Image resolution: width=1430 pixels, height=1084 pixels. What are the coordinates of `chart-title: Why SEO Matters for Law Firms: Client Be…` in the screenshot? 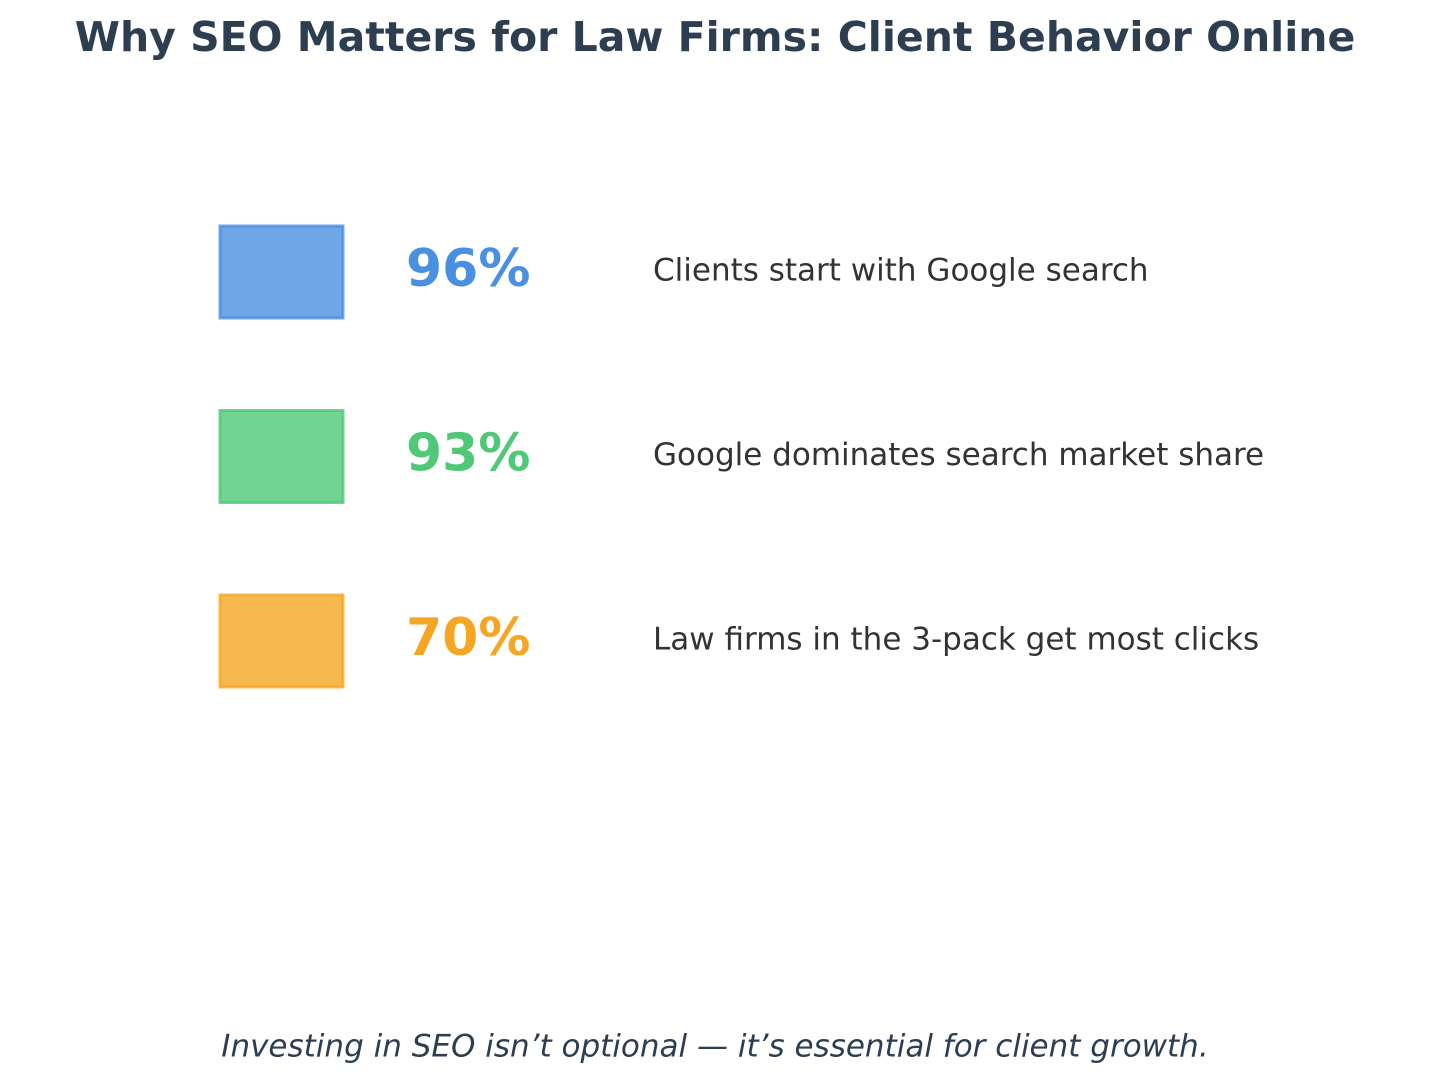 It's located at (715, 37).